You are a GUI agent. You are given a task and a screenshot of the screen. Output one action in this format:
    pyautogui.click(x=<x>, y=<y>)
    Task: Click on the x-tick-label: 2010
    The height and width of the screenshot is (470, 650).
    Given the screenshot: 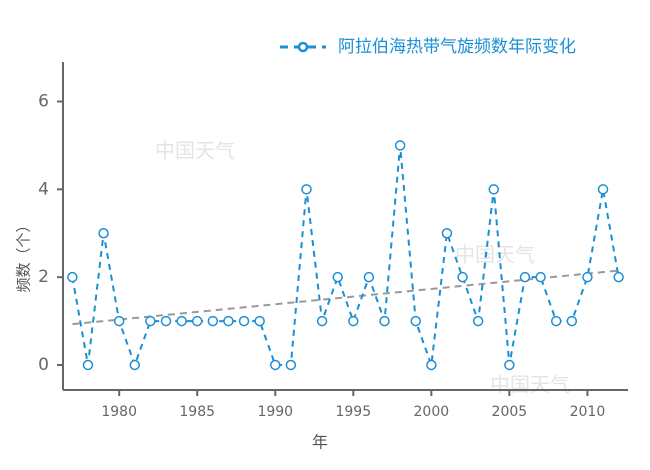 What is the action you would take?
    pyautogui.click(x=588, y=412)
    